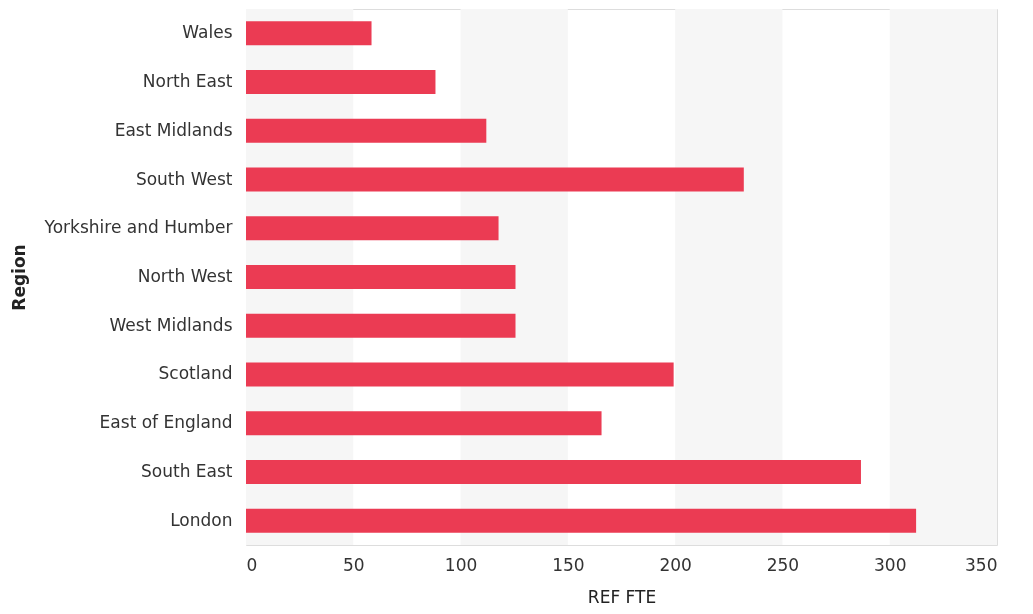 The height and width of the screenshot is (614, 1033). What do you see at coordinates (783, 564) in the screenshot?
I see `x-tick-label: 250` at bounding box center [783, 564].